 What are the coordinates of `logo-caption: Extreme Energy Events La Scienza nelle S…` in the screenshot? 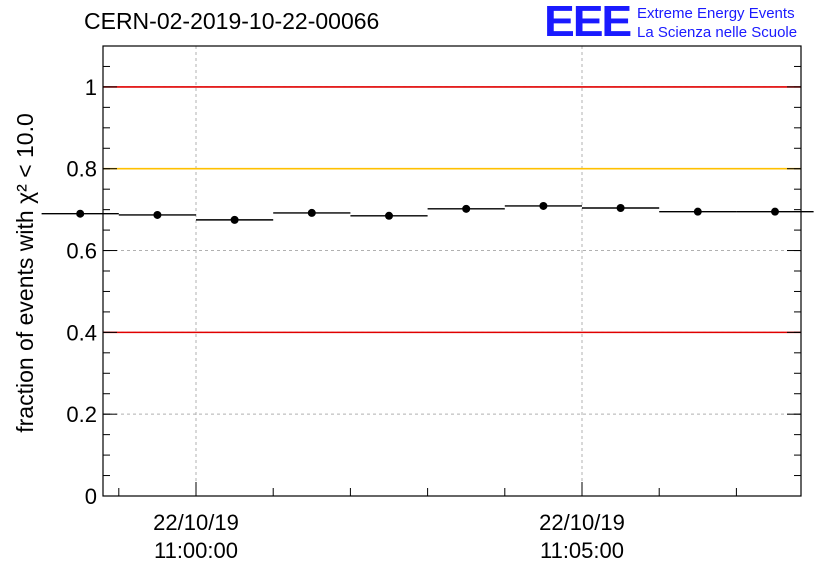 It's located at (717, 23).